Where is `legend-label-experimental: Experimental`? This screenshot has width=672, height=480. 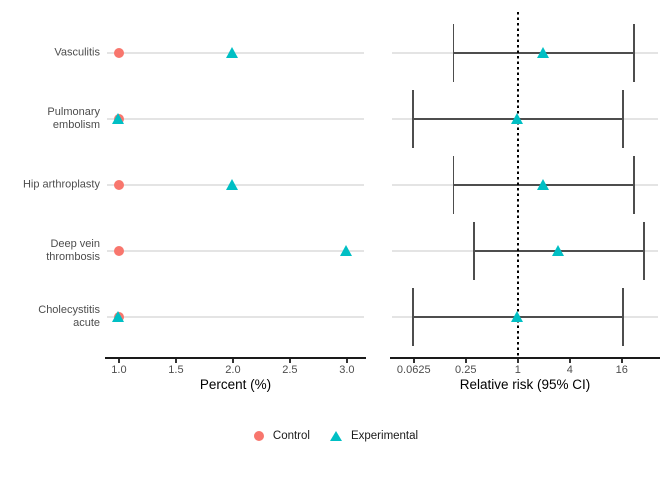 legend-label-experimental: Experimental is located at coordinates (384, 436).